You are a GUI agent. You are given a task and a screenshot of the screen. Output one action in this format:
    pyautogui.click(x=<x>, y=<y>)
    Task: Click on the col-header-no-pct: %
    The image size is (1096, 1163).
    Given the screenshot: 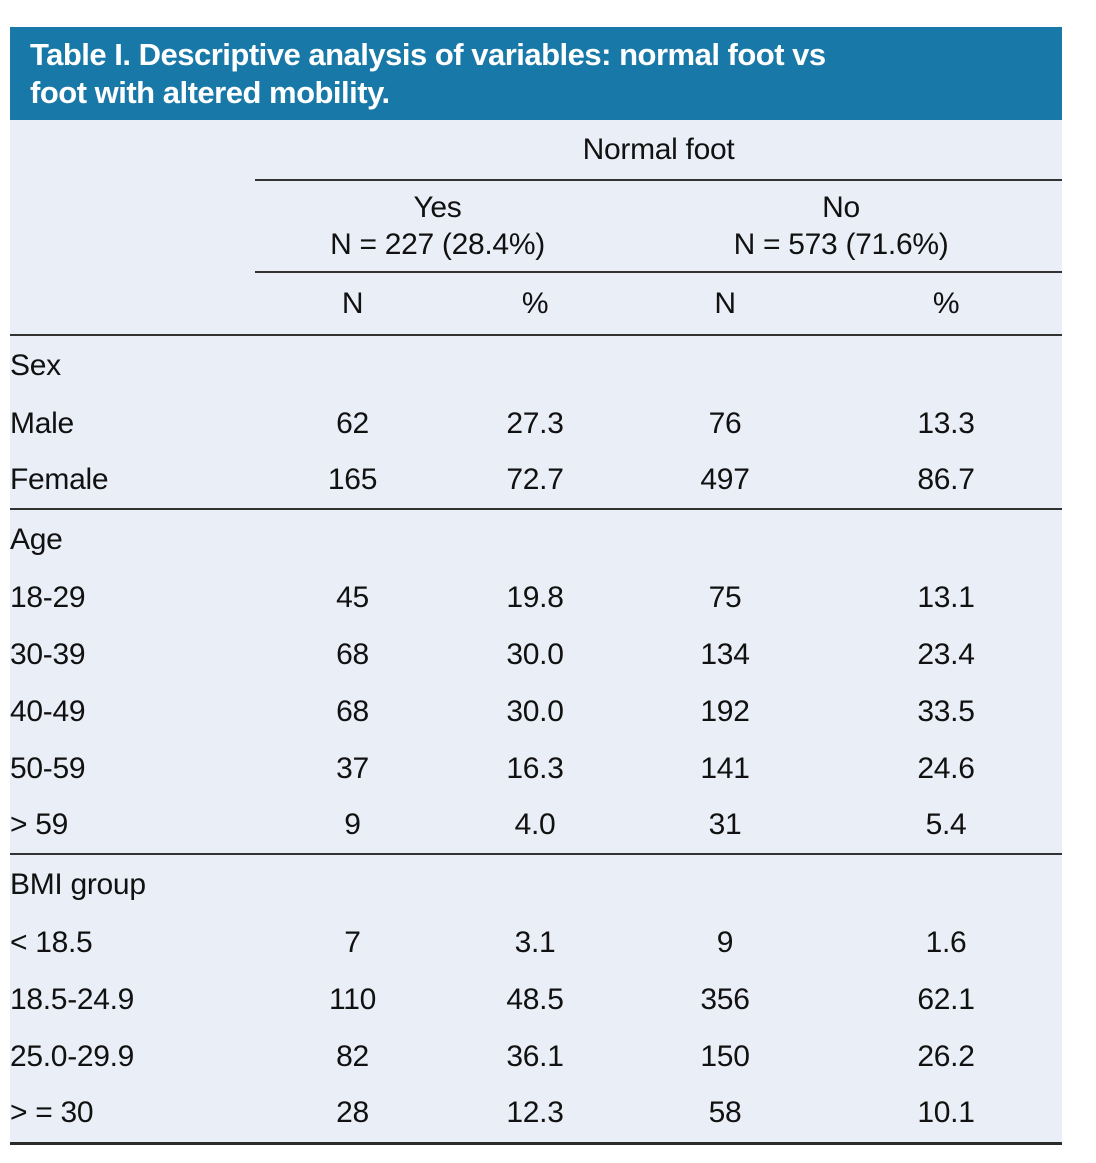 What is the action you would take?
    pyautogui.click(x=946, y=304)
    